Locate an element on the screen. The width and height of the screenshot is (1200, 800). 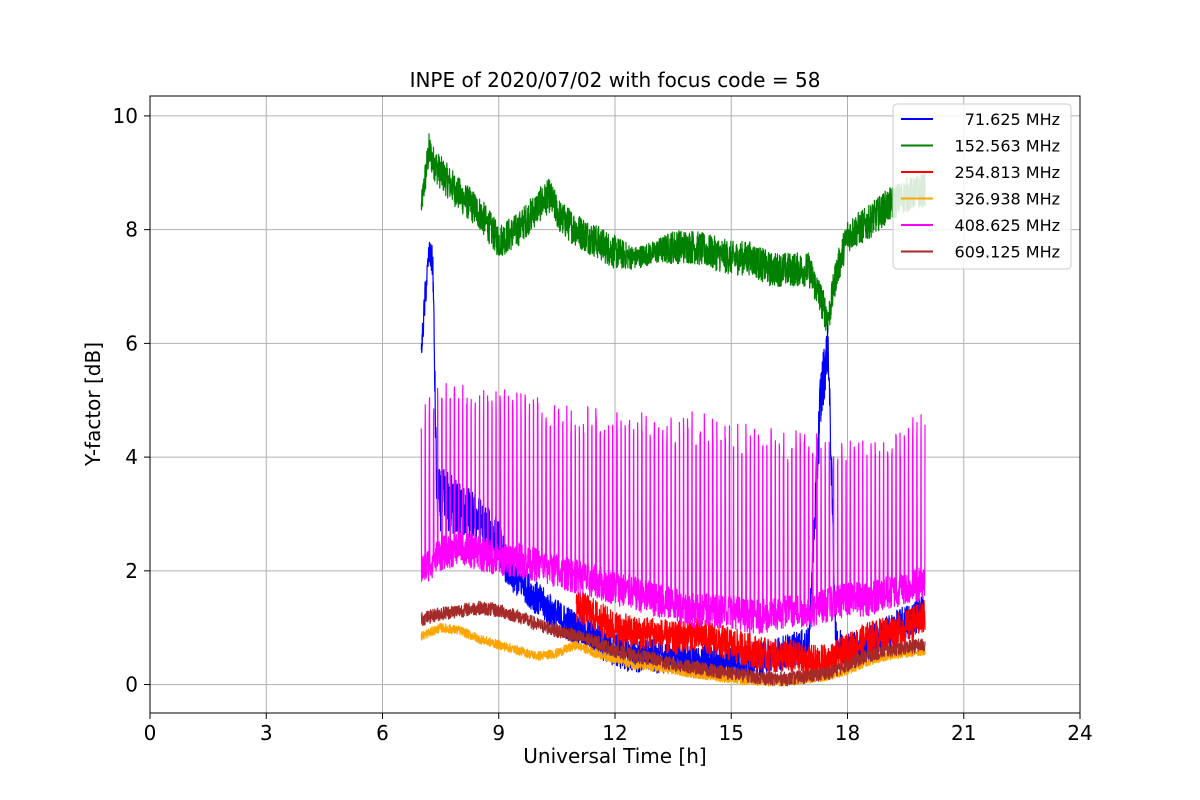
legend-entry: 152.563 MHz is located at coordinates (1007, 146).